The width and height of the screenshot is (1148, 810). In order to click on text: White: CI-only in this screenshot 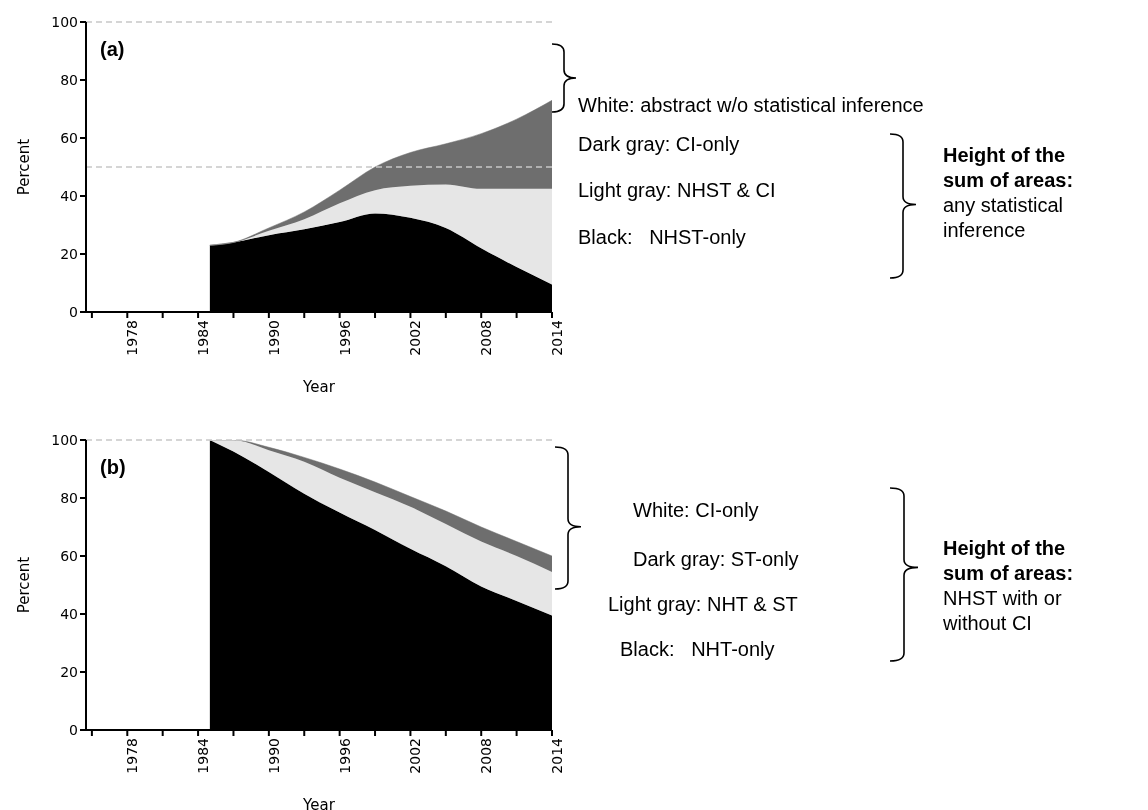, I will do `click(696, 510)`.